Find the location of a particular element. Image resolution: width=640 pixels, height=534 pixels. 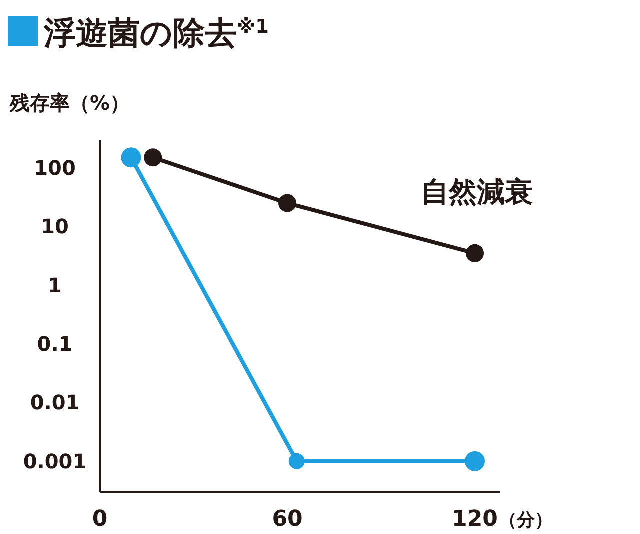

x-tick-label: 120 is located at coordinates (475, 519).